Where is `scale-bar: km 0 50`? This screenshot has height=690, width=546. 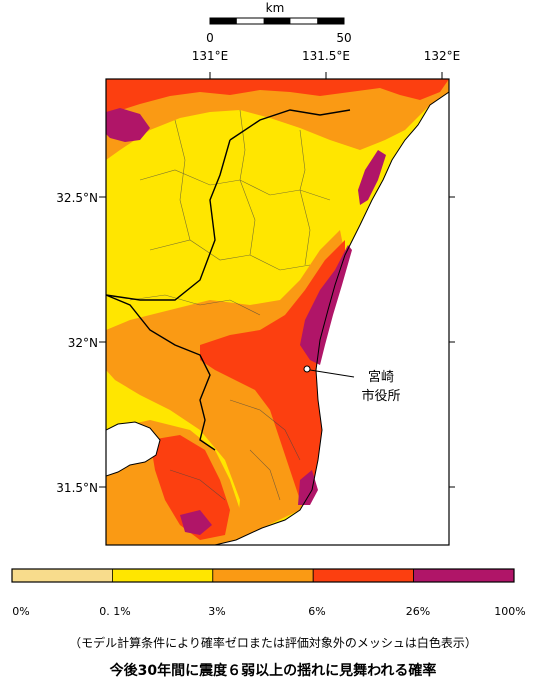 scale-bar: km 0 50 is located at coordinates (278, 23).